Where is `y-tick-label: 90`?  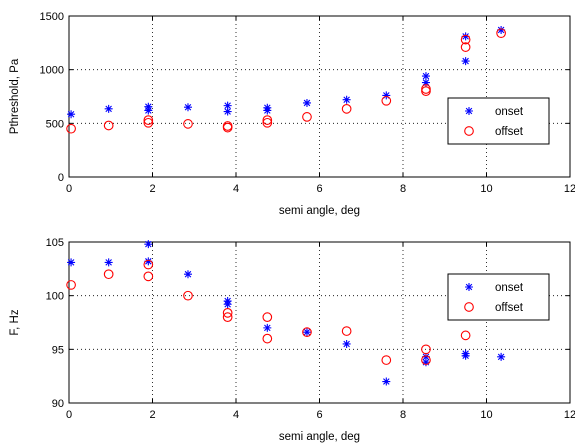 y-tick-label: 90 is located at coordinates (58, 404).